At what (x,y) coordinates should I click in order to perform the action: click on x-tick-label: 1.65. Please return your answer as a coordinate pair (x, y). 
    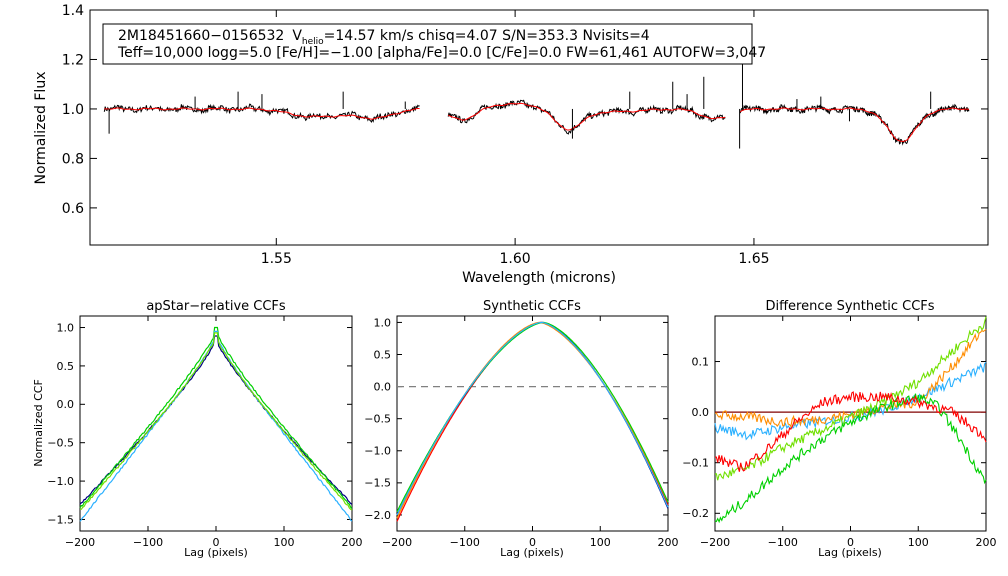
    Looking at the image, I should click on (753, 259).